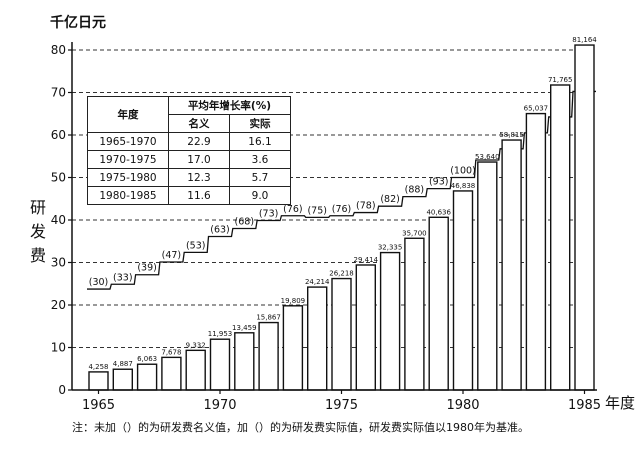 The width and height of the screenshot is (640, 451). I want to click on real-value-label: (78), so click(366, 206).